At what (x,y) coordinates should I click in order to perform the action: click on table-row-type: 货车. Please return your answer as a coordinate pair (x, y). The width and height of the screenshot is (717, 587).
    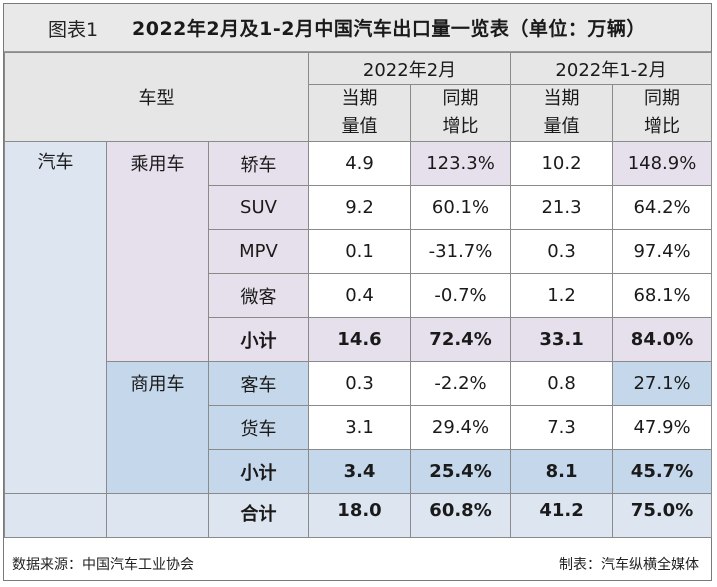
    Looking at the image, I should click on (258, 427).